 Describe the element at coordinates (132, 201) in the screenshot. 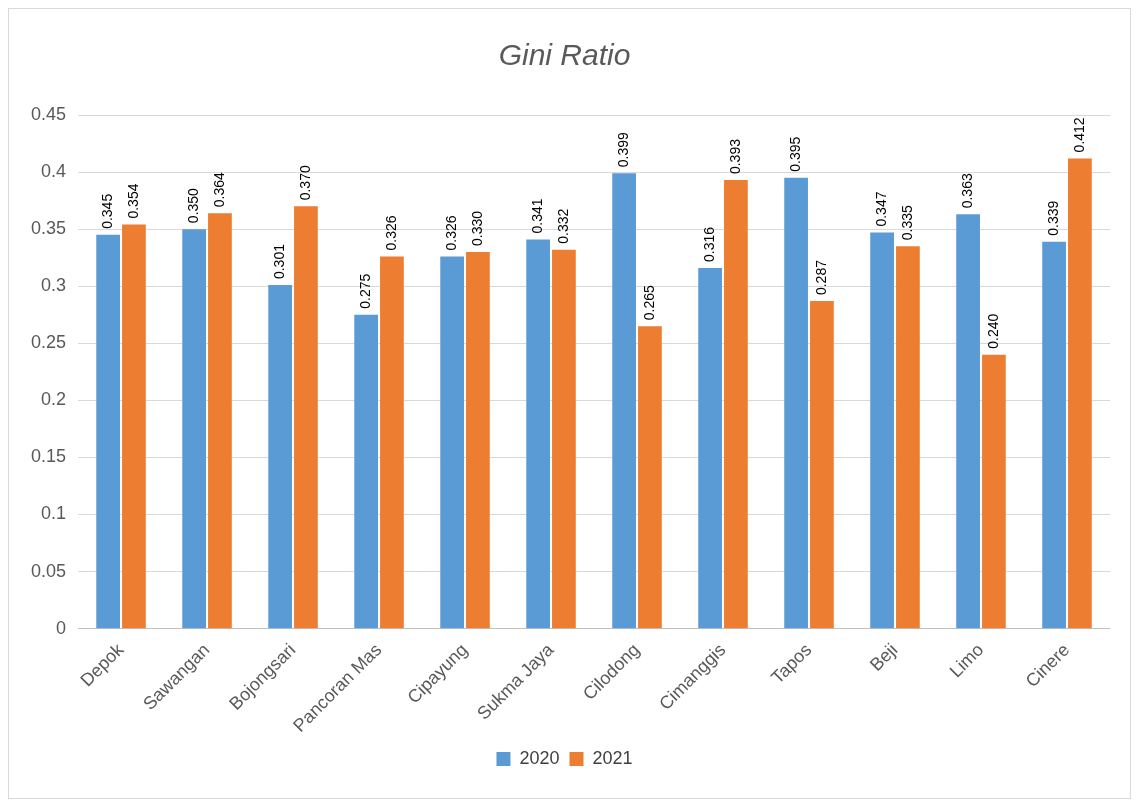

I see `data-label: 0.354` at that location.